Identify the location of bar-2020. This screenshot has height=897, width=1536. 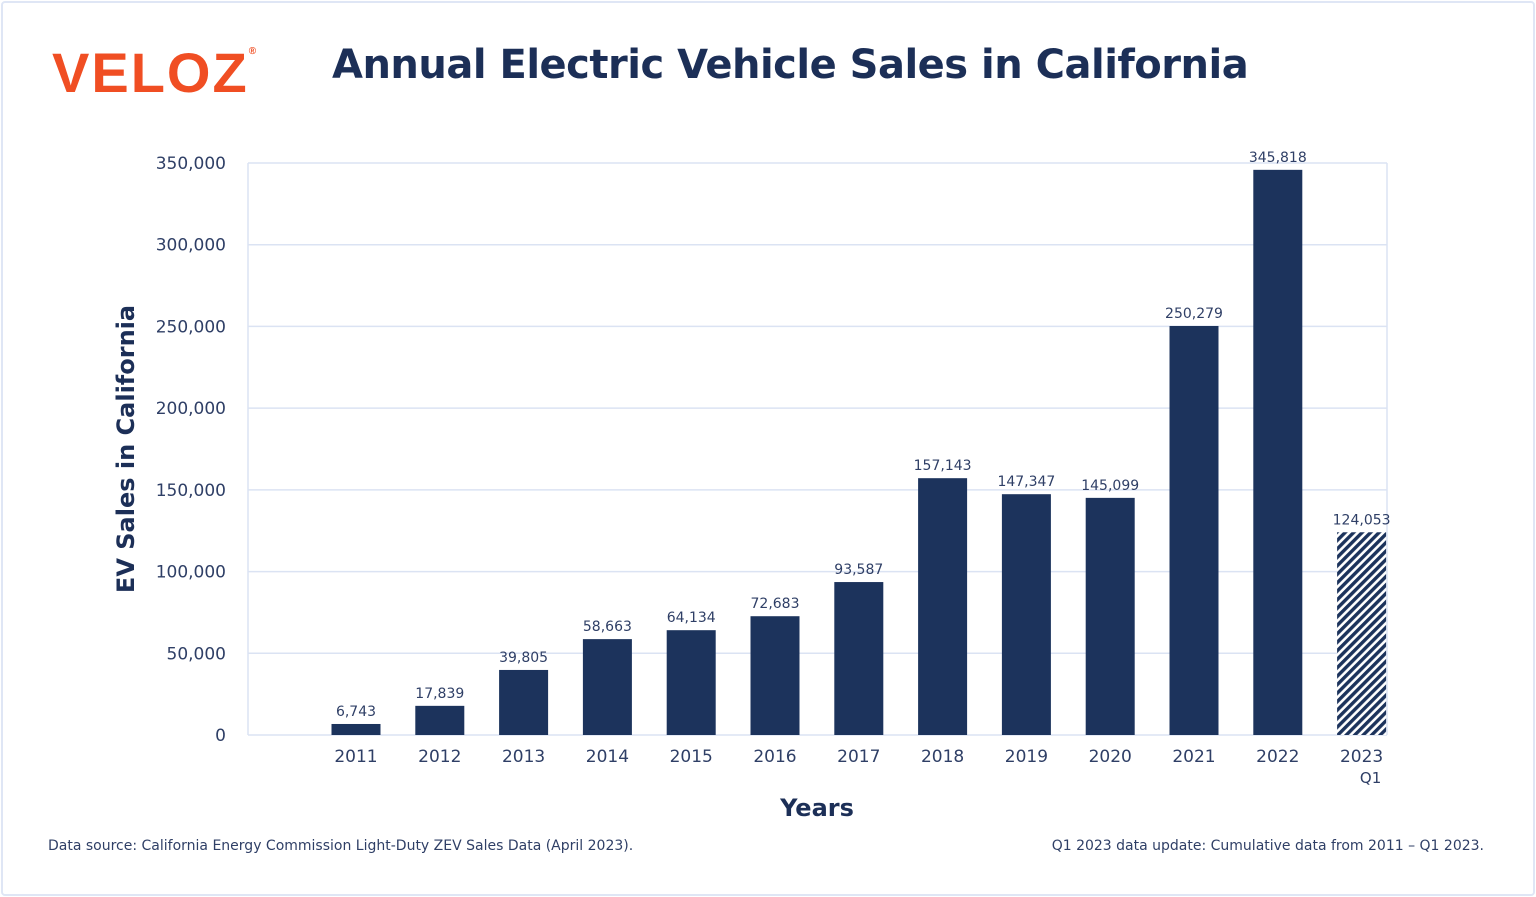
(1110, 616).